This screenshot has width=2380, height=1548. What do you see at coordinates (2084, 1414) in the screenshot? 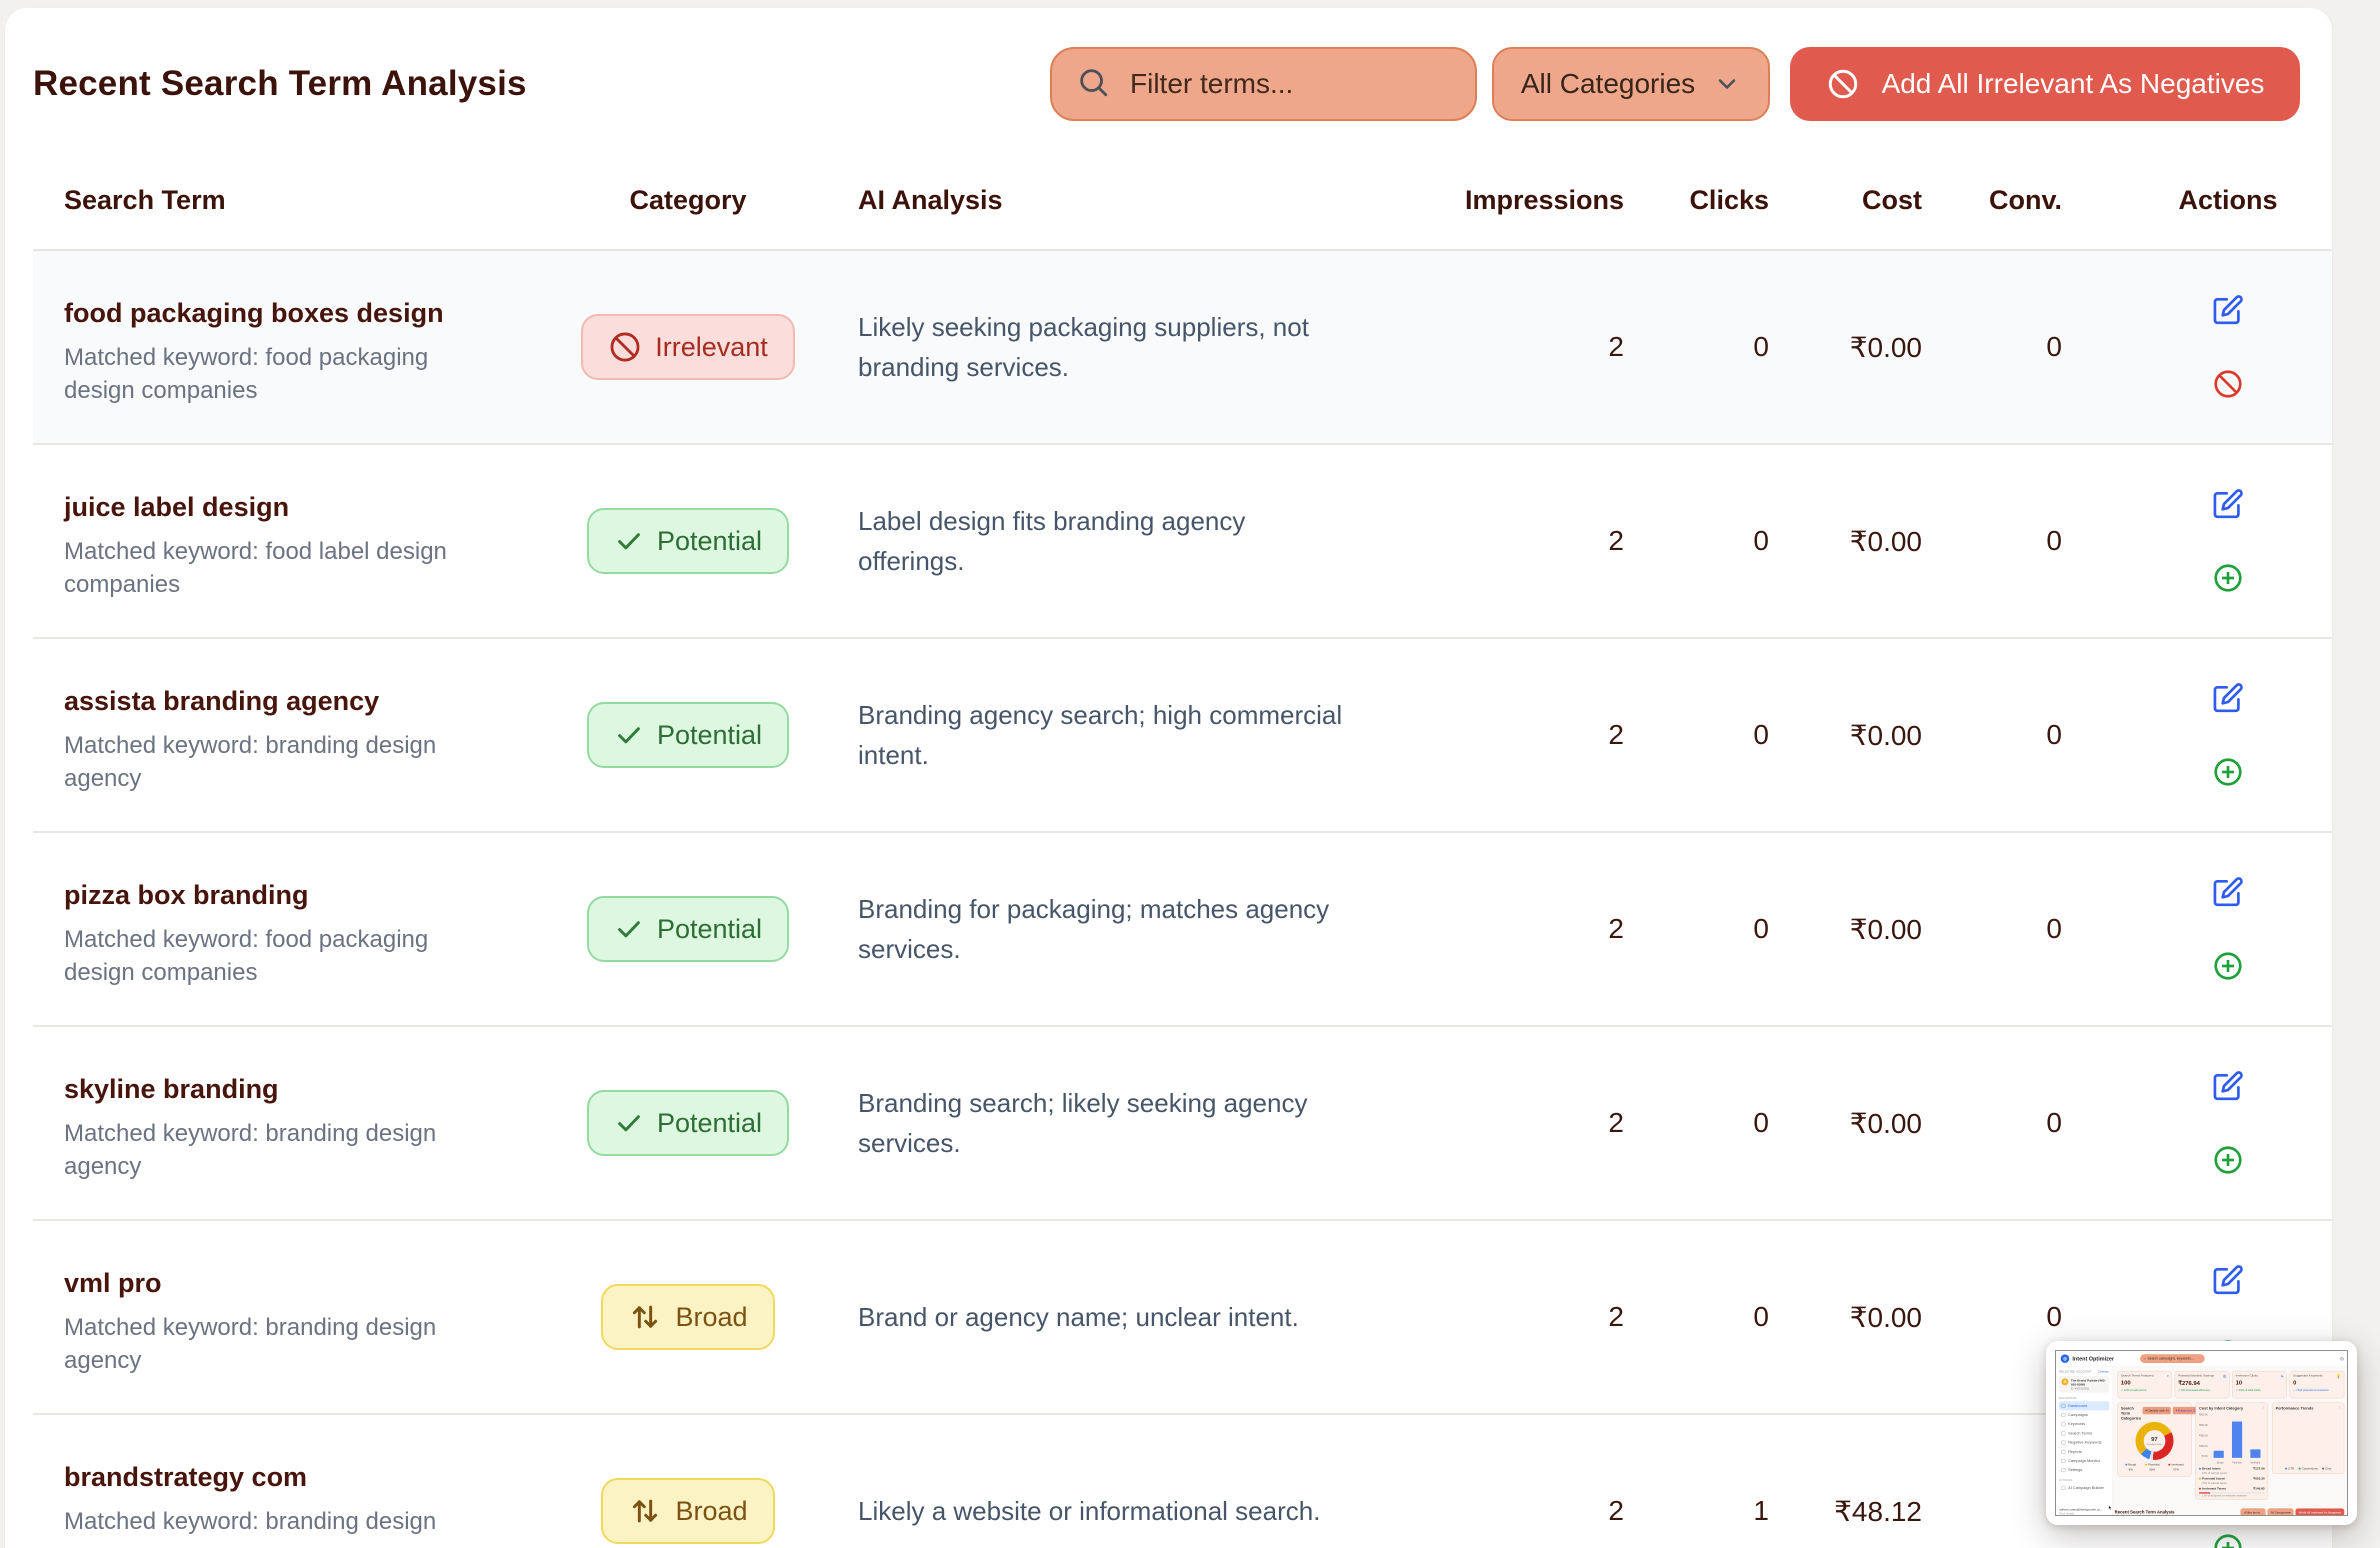
I see `mini-nav-campaigns: Campaigns` at bounding box center [2084, 1414].